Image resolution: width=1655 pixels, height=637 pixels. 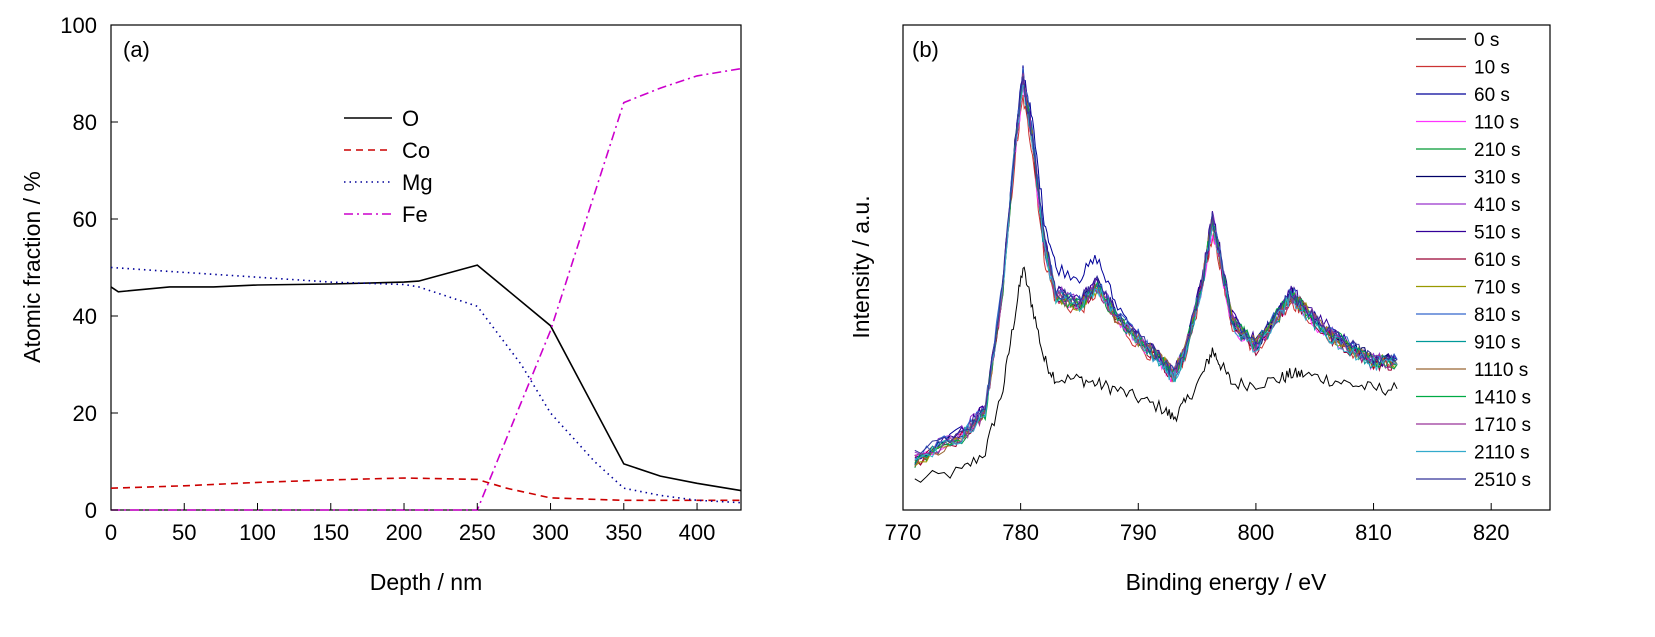 I want to click on panel-a-x-tick-label: 350, so click(x=623, y=532).